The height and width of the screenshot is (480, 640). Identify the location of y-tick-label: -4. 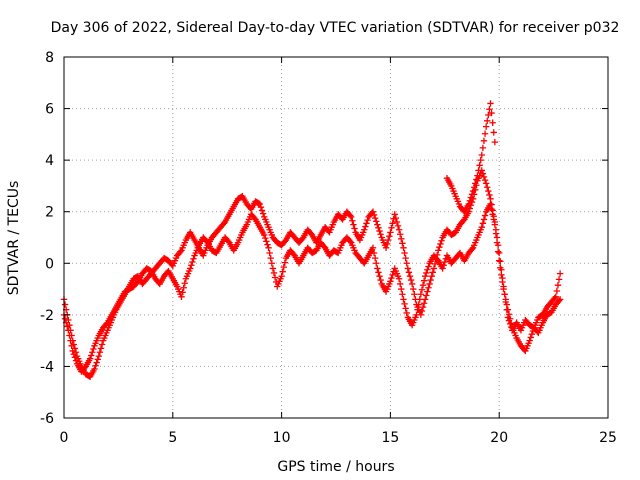
(47, 367).